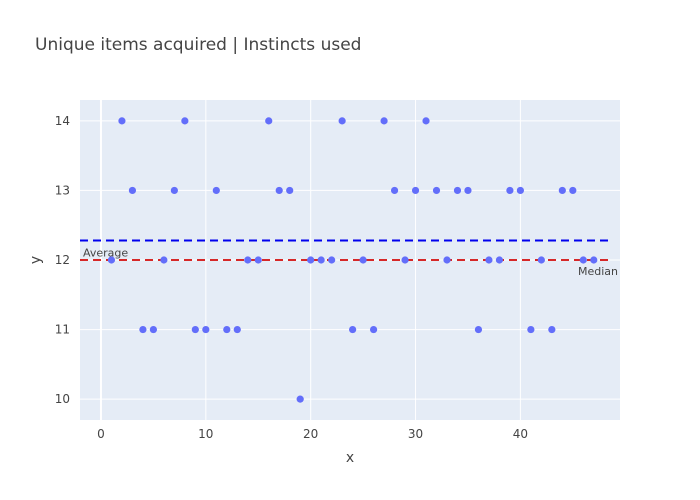  I want to click on x-tick-label: 40, so click(520, 434).